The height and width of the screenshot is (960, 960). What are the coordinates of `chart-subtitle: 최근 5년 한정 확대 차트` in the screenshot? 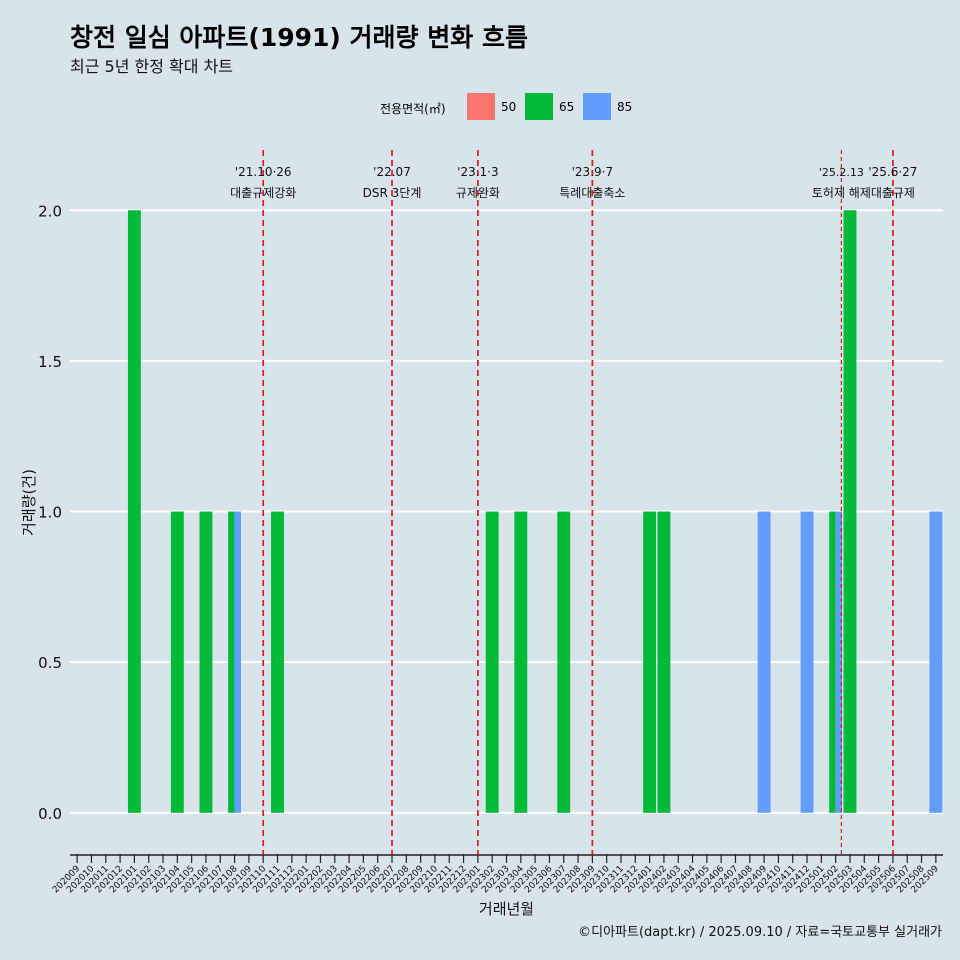 It's located at (152, 66).